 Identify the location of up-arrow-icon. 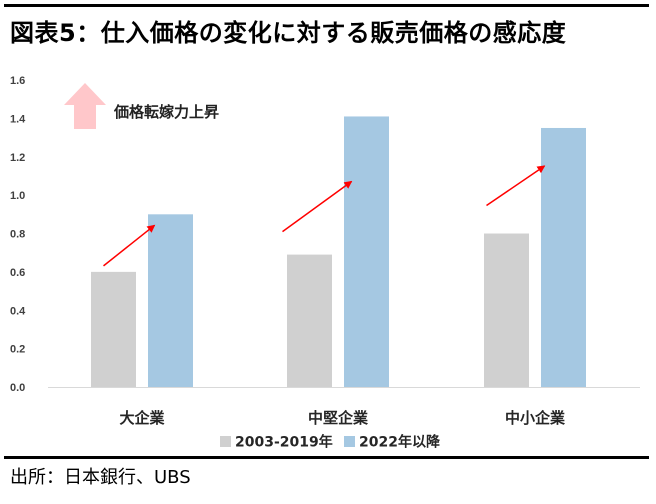
(85, 106).